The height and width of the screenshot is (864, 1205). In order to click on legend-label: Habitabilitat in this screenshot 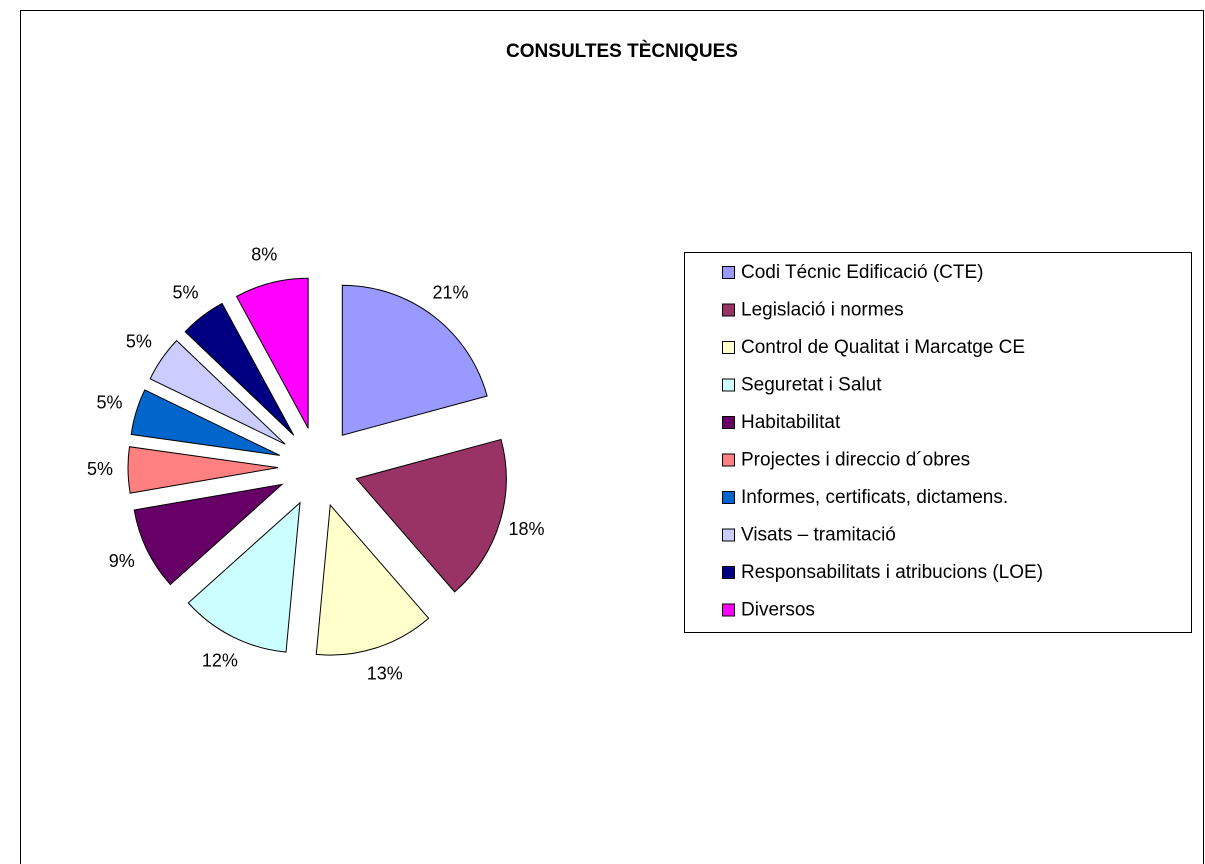, I will do `click(791, 422)`.